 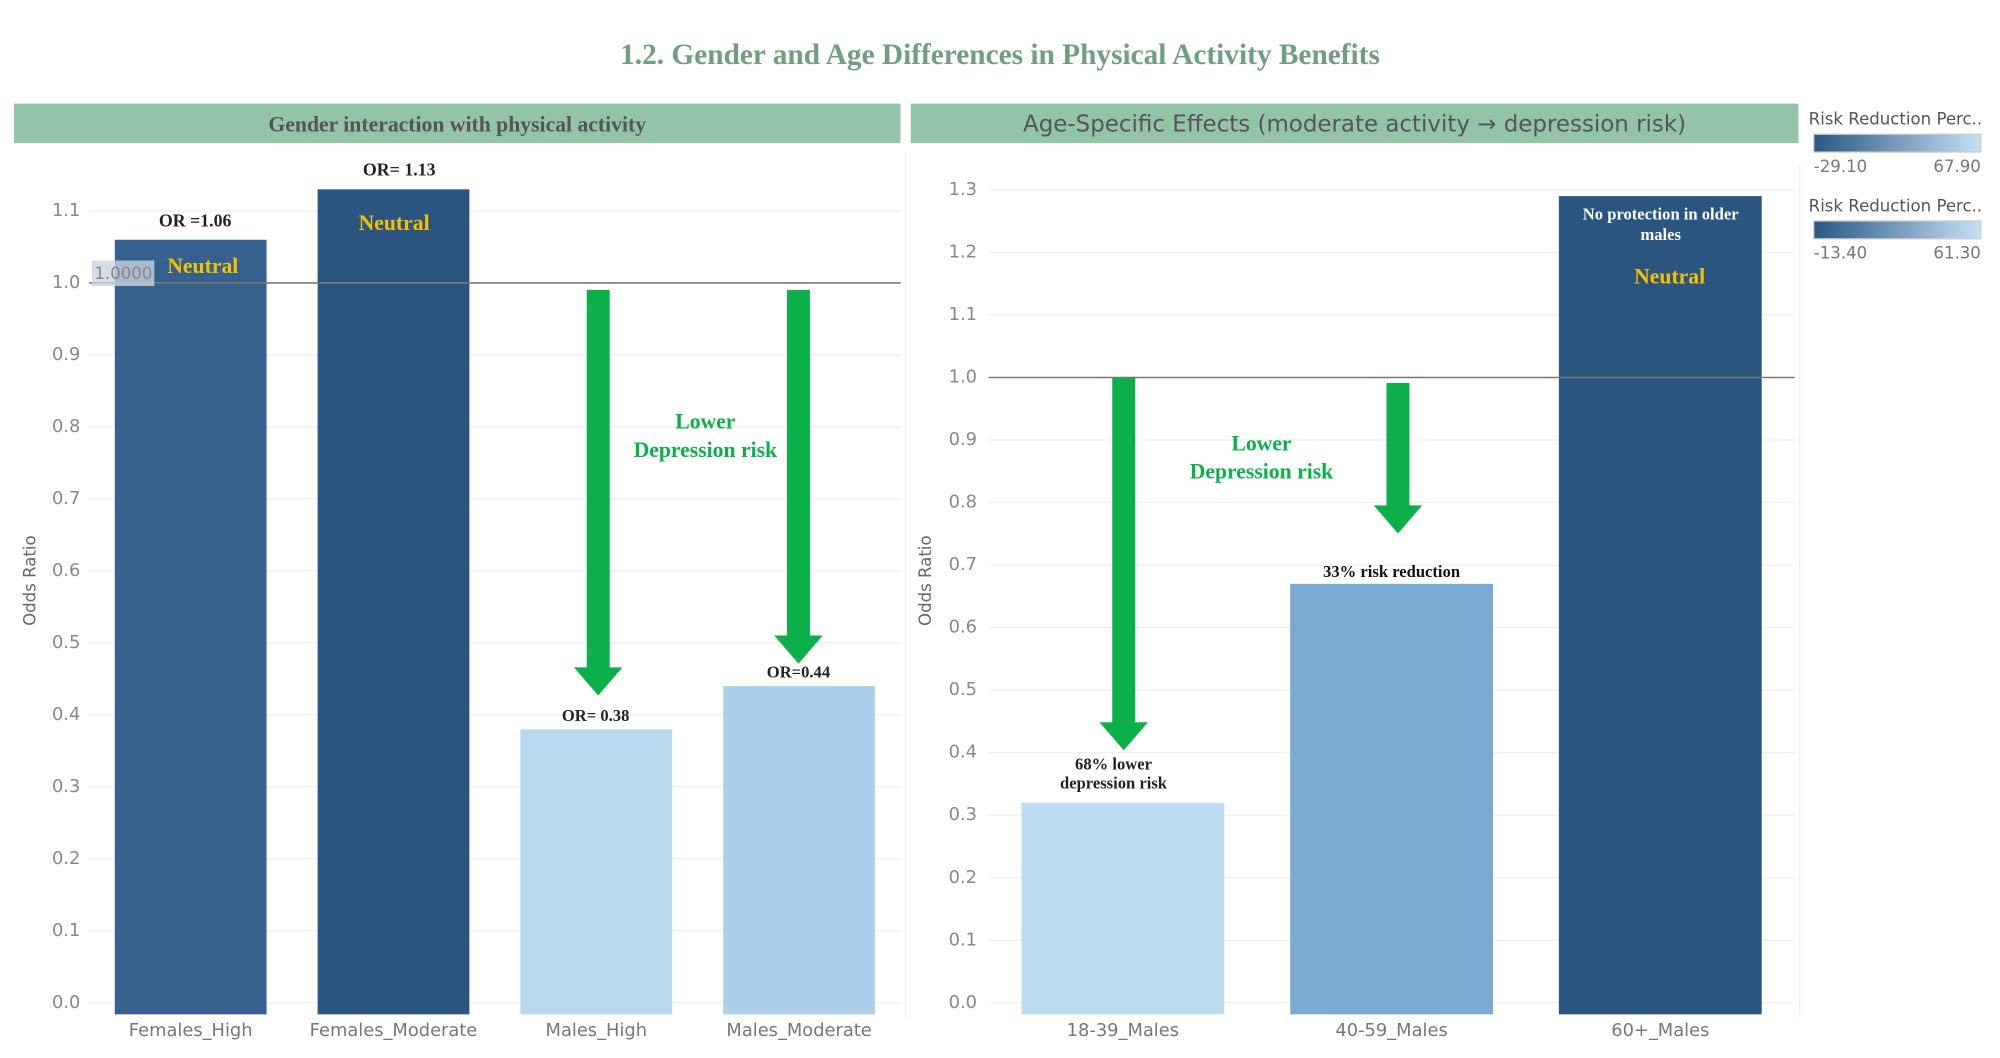 What do you see at coordinates (1114, 783) in the screenshot?
I see `annotation: depression risk` at bounding box center [1114, 783].